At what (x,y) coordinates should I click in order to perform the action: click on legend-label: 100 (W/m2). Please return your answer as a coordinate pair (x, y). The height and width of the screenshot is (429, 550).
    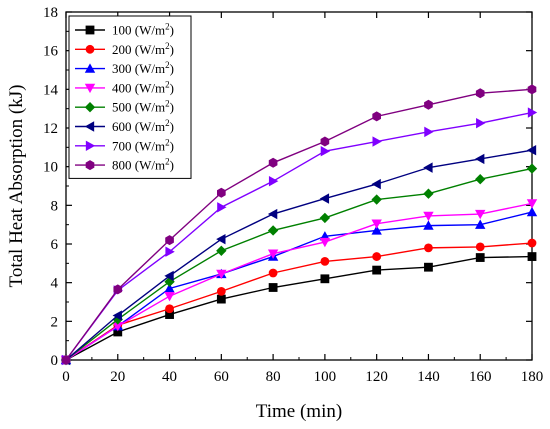
    Looking at the image, I should click on (143, 30).